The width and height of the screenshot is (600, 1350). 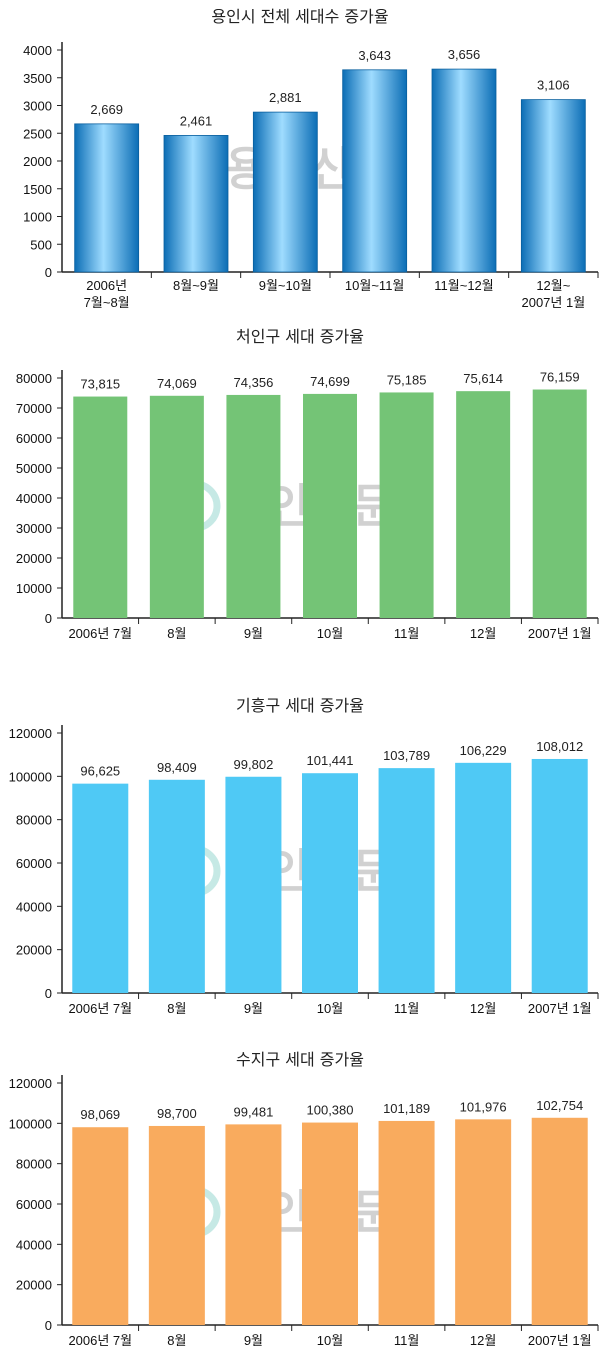 I want to click on data-label: 74,699, so click(x=330, y=381).